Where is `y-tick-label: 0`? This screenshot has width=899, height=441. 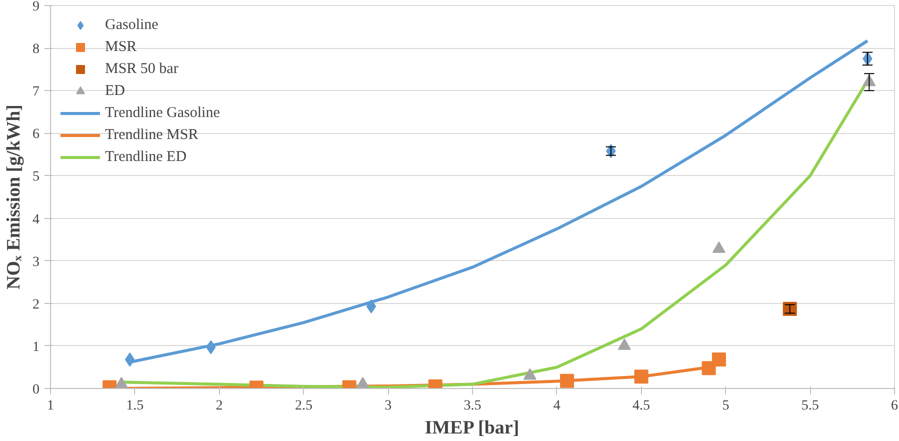
y-tick-label: 0 is located at coordinates (36, 390).